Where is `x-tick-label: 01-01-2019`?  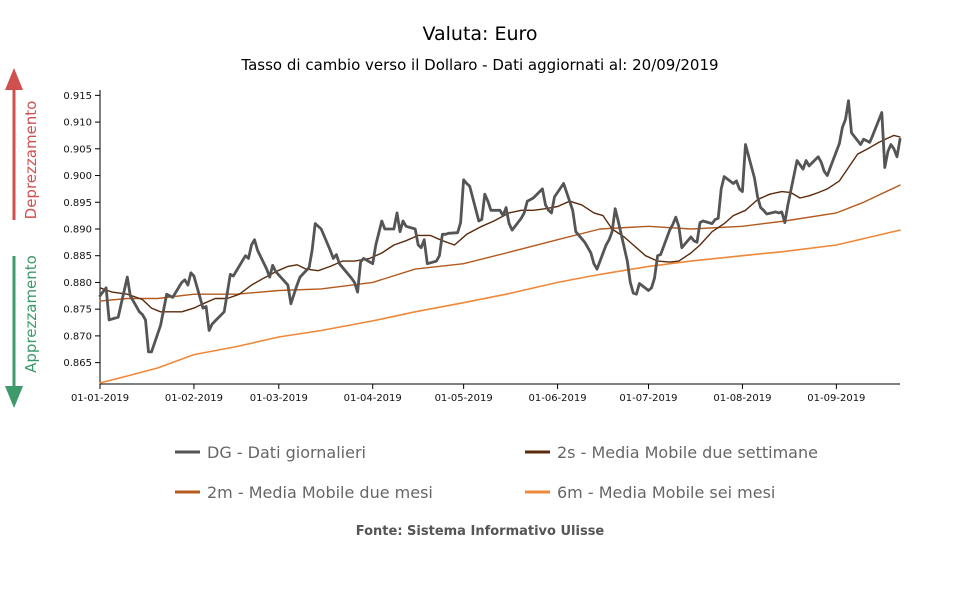 x-tick-label: 01-01-2019 is located at coordinates (100, 398).